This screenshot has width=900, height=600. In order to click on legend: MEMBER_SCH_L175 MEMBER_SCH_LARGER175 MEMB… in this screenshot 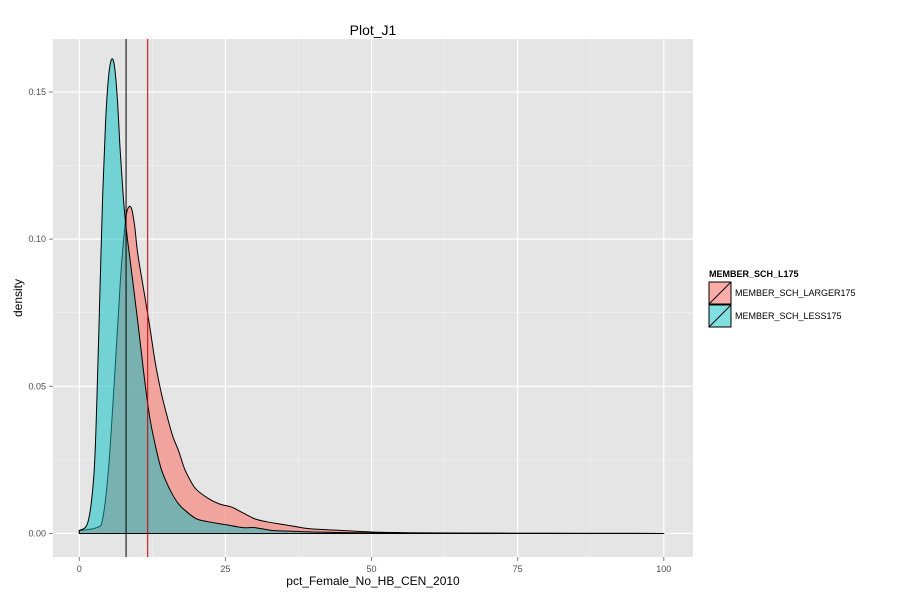, I will do `click(782, 298)`.